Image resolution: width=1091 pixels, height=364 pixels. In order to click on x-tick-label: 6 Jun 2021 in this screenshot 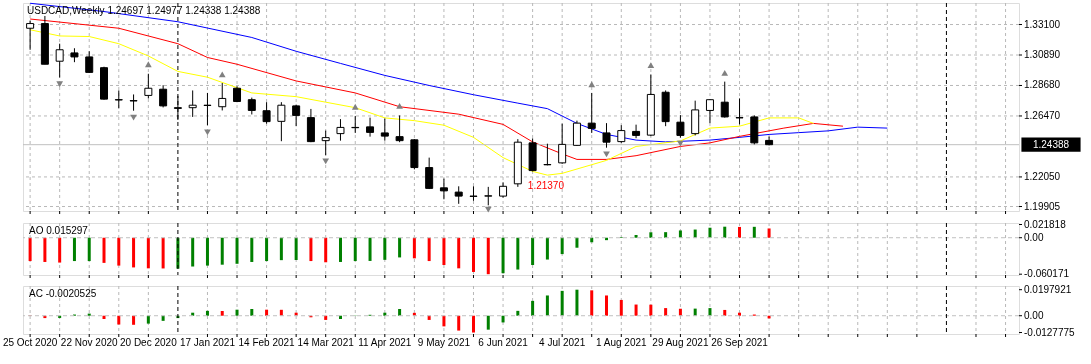, I will do `click(503, 342)`.